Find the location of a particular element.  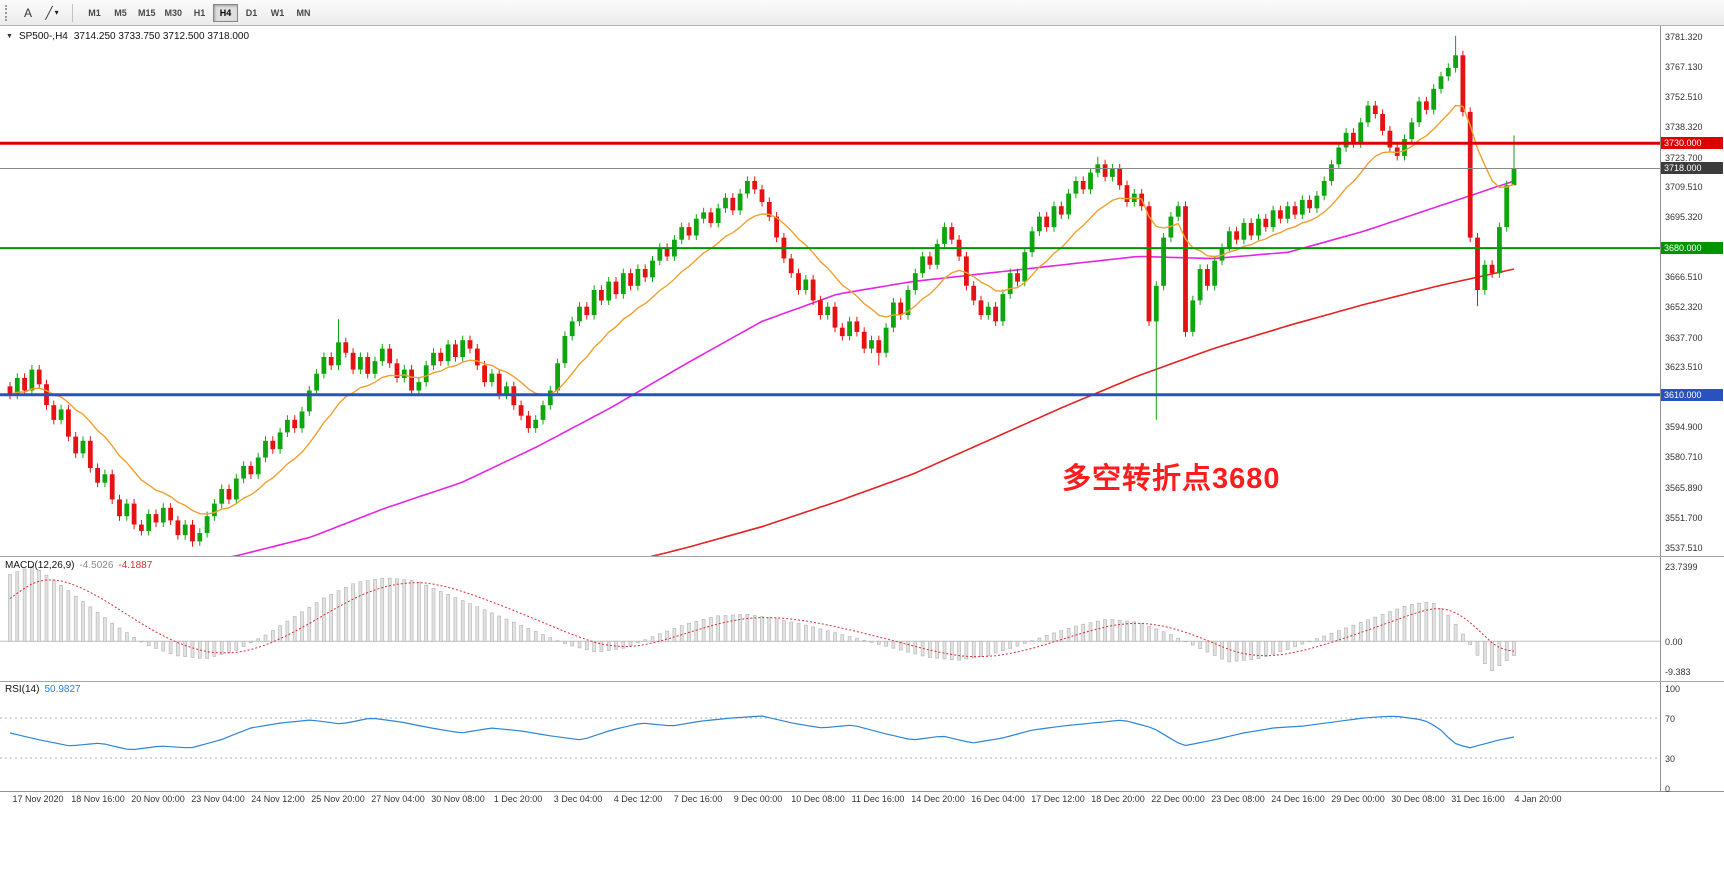

macd-label: MACD(12,26,9) is located at coordinates (40, 565).